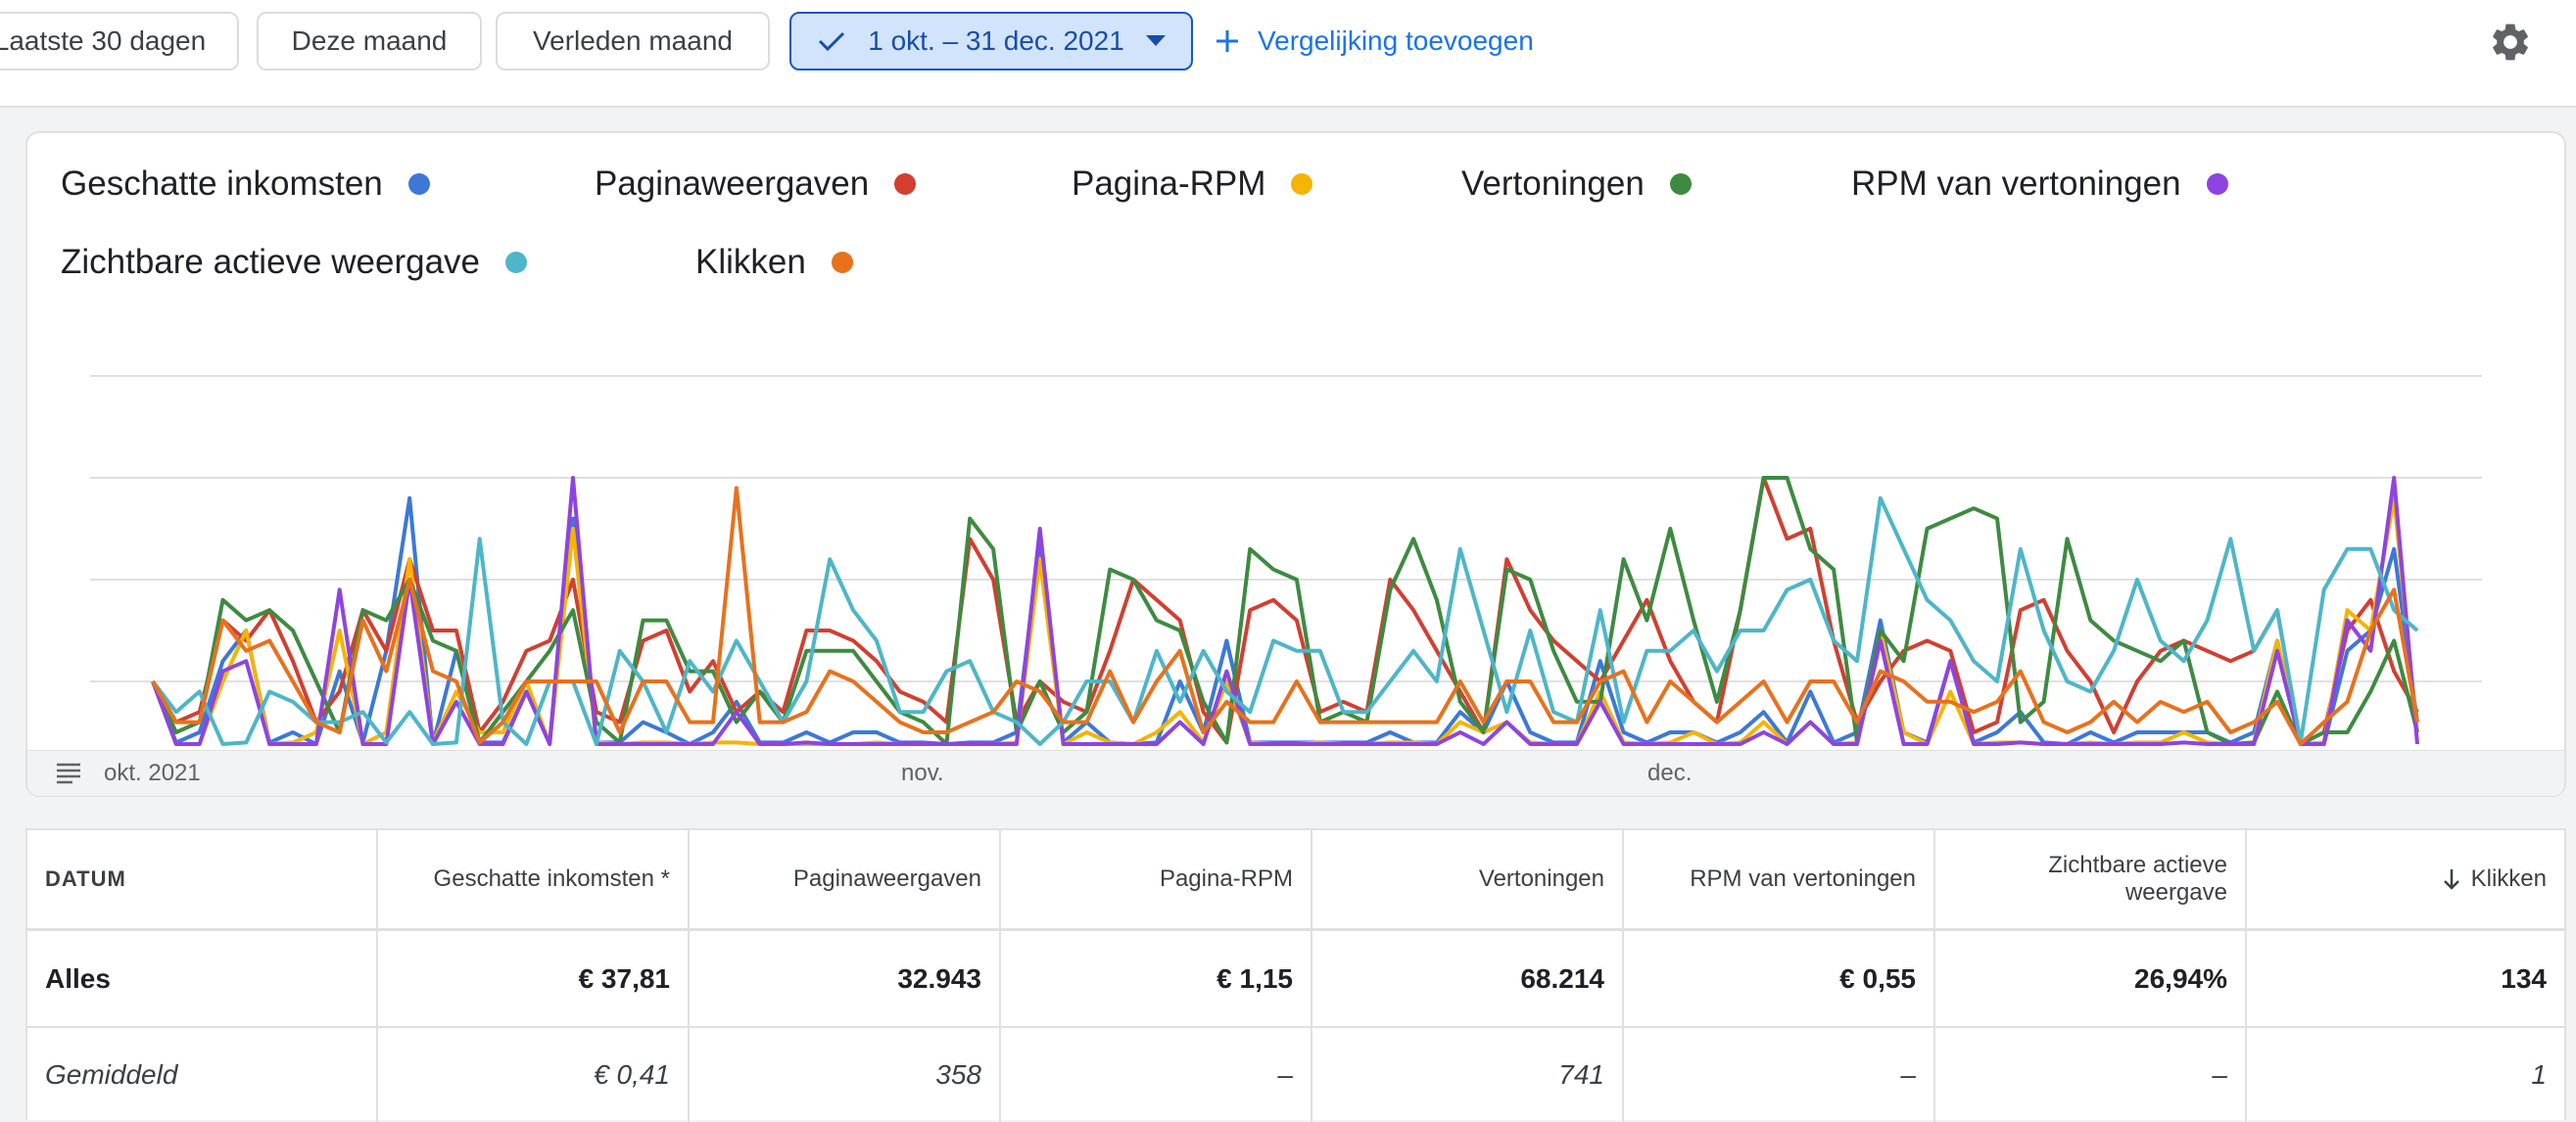 The height and width of the screenshot is (1122, 2576). What do you see at coordinates (1227, 41) in the screenshot?
I see `plus-icon` at bounding box center [1227, 41].